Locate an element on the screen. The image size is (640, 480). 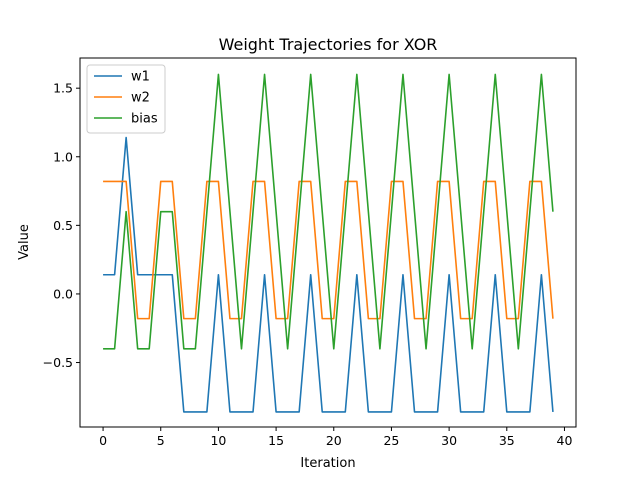
y-tick-label: 0.0 is located at coordinates (63, 293).